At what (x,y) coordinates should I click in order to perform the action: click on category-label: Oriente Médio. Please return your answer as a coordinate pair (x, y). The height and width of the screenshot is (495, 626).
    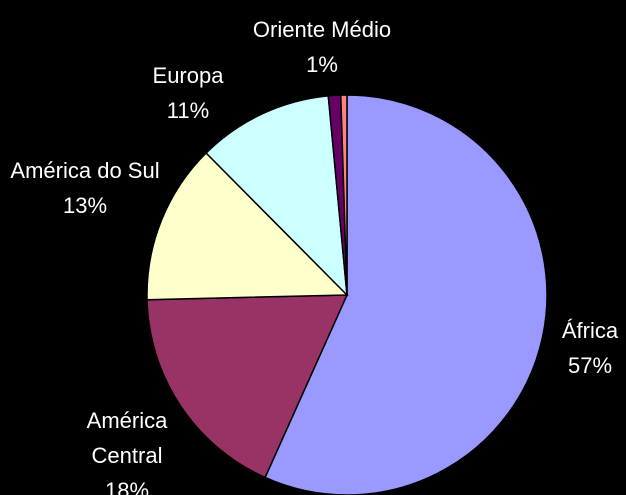
    Looking at the image, I should click on (322, 29).